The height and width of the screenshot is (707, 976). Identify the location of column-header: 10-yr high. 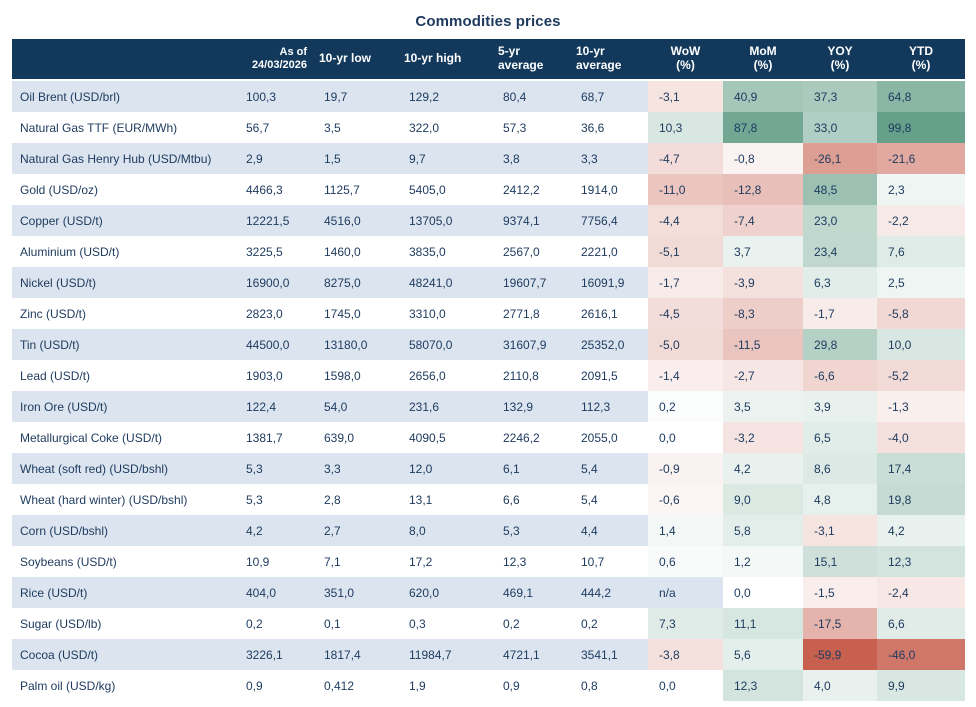
(445, 60).